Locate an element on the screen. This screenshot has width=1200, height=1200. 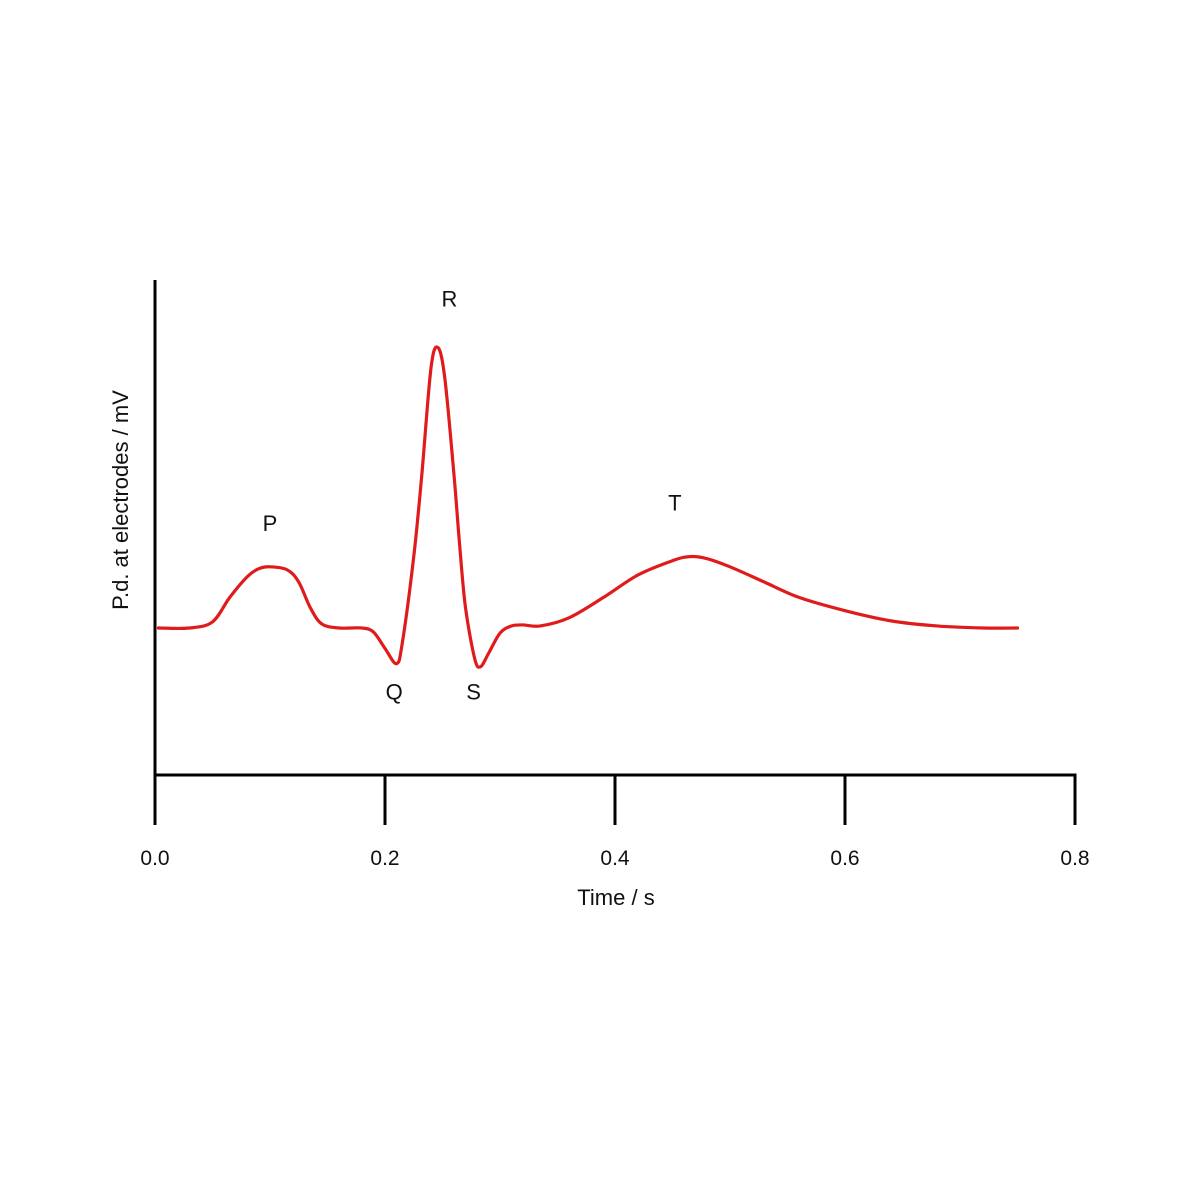
annotation-layer: P Q R S T is located at coordinates (472, 496).